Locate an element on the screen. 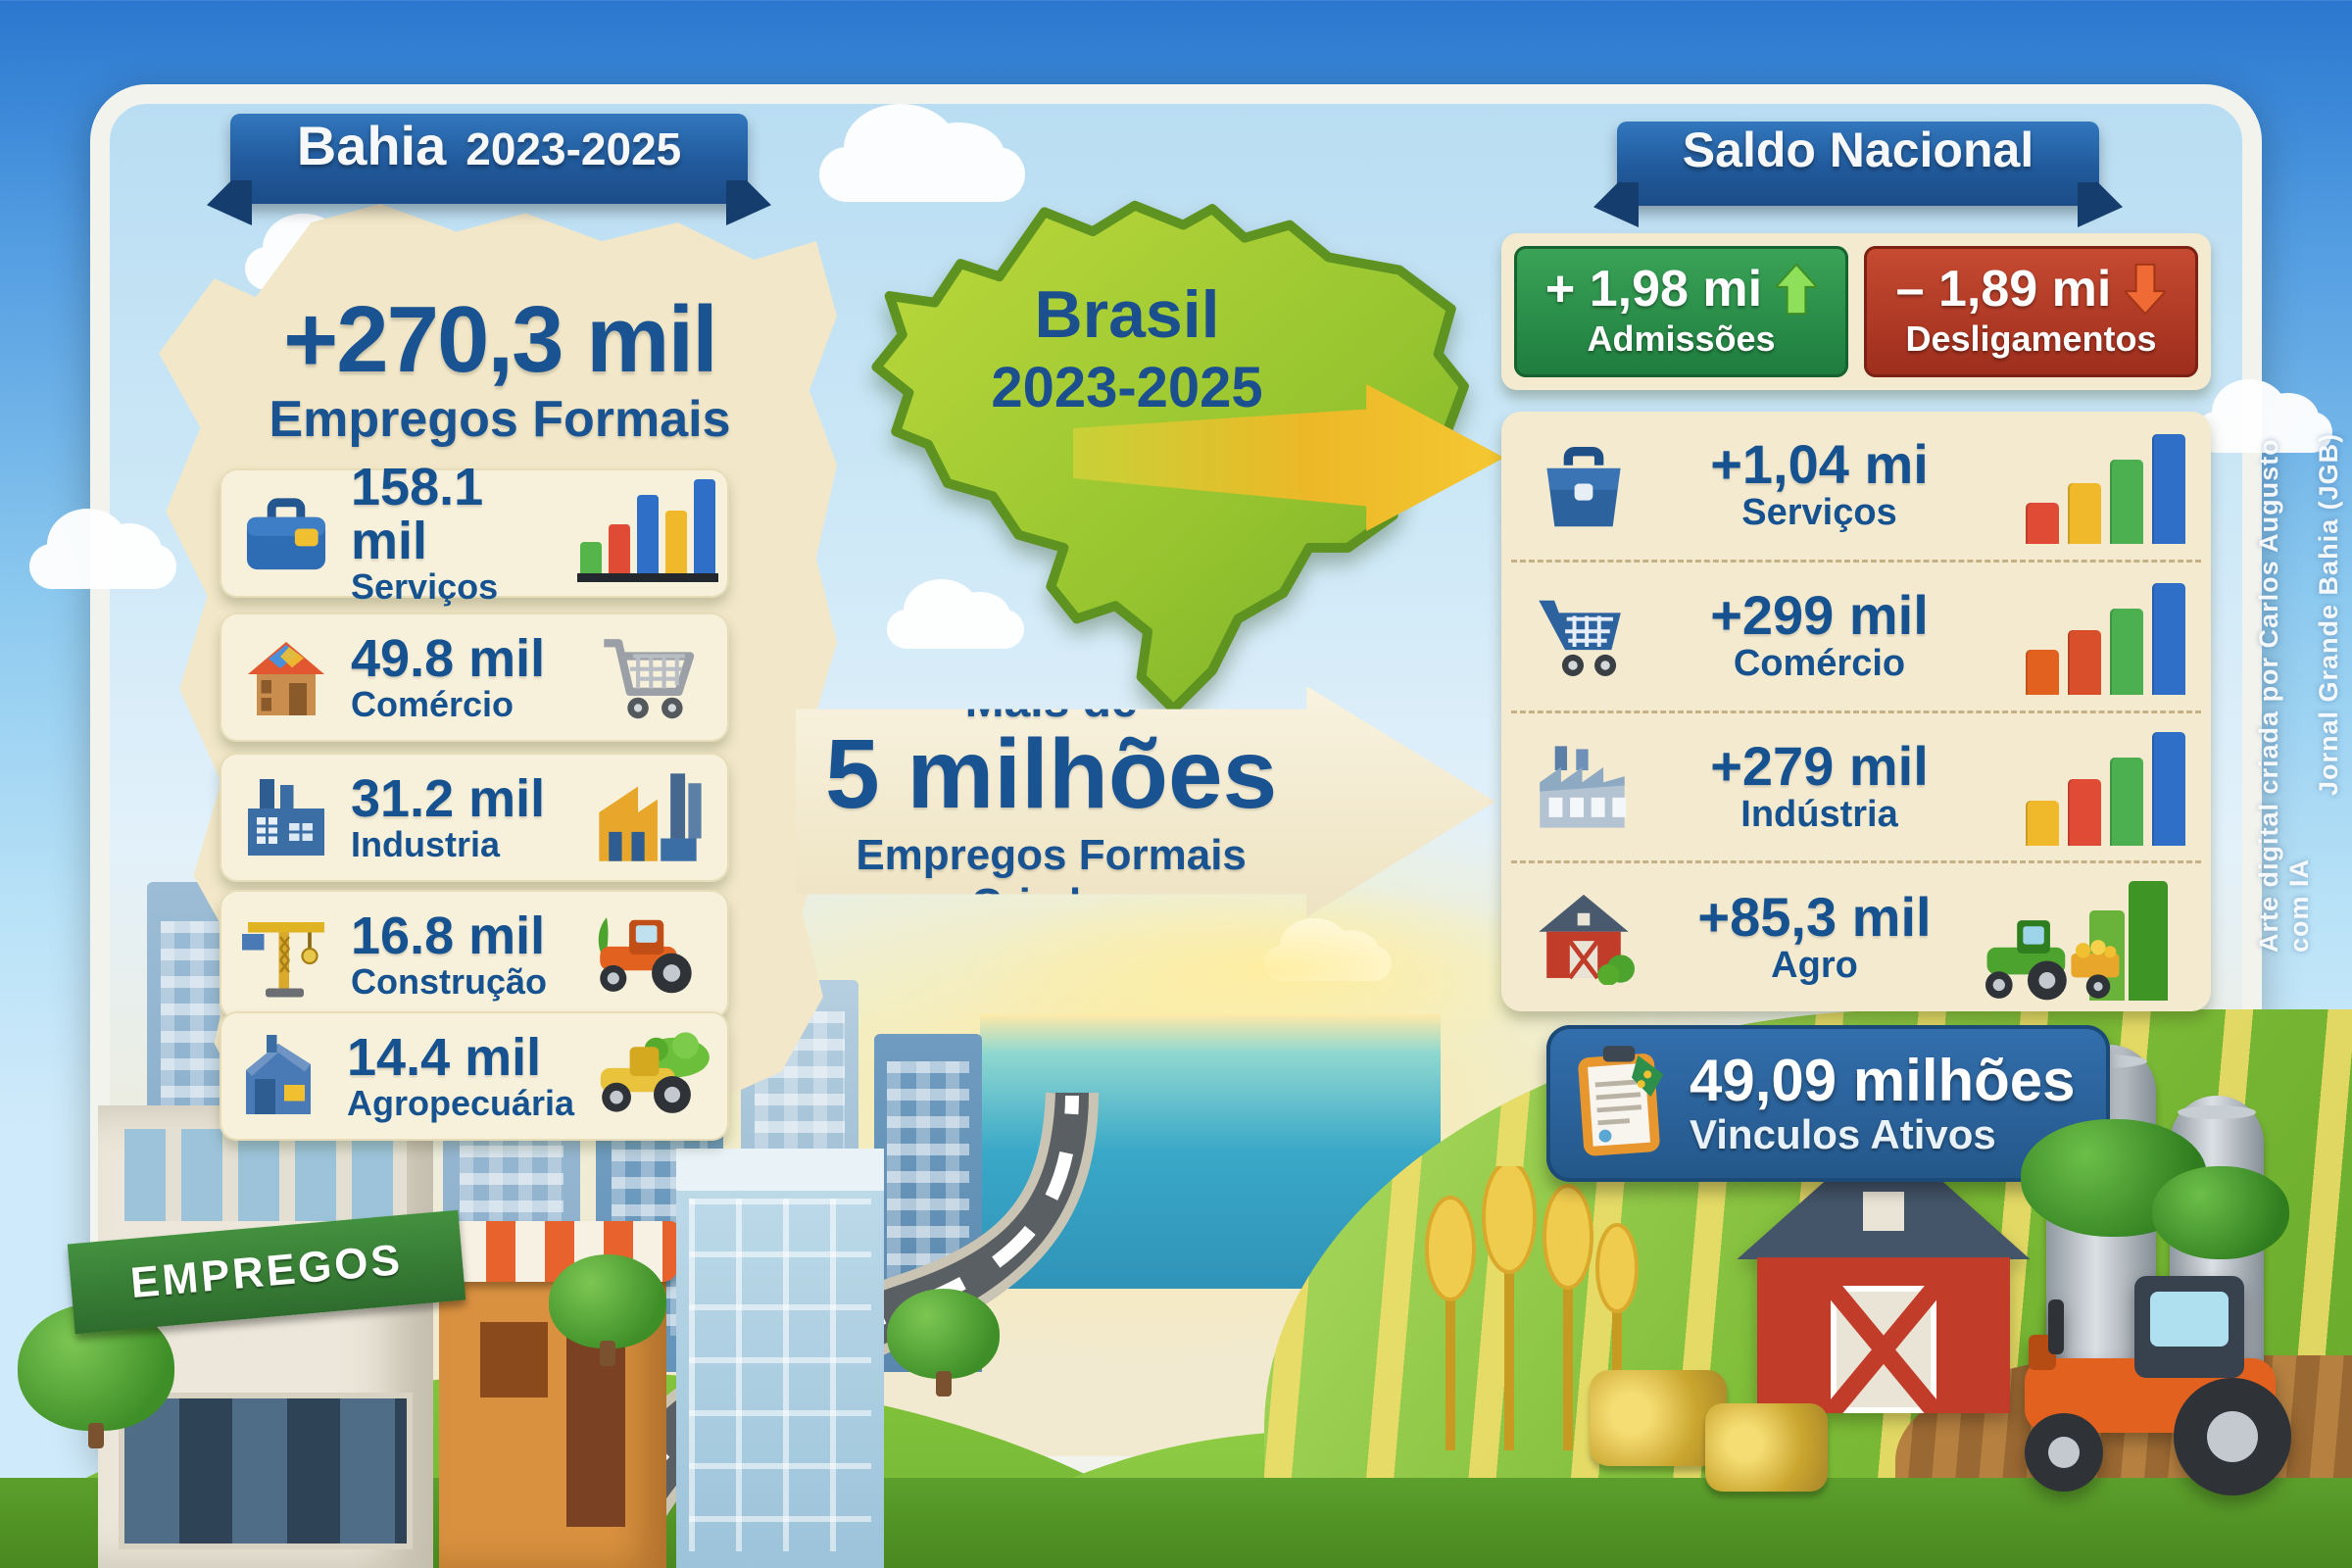 The width and height of the screenshot is (2352, 1568). sector-text: 49.8 mil Comércio is located at coordinates (459, 675).